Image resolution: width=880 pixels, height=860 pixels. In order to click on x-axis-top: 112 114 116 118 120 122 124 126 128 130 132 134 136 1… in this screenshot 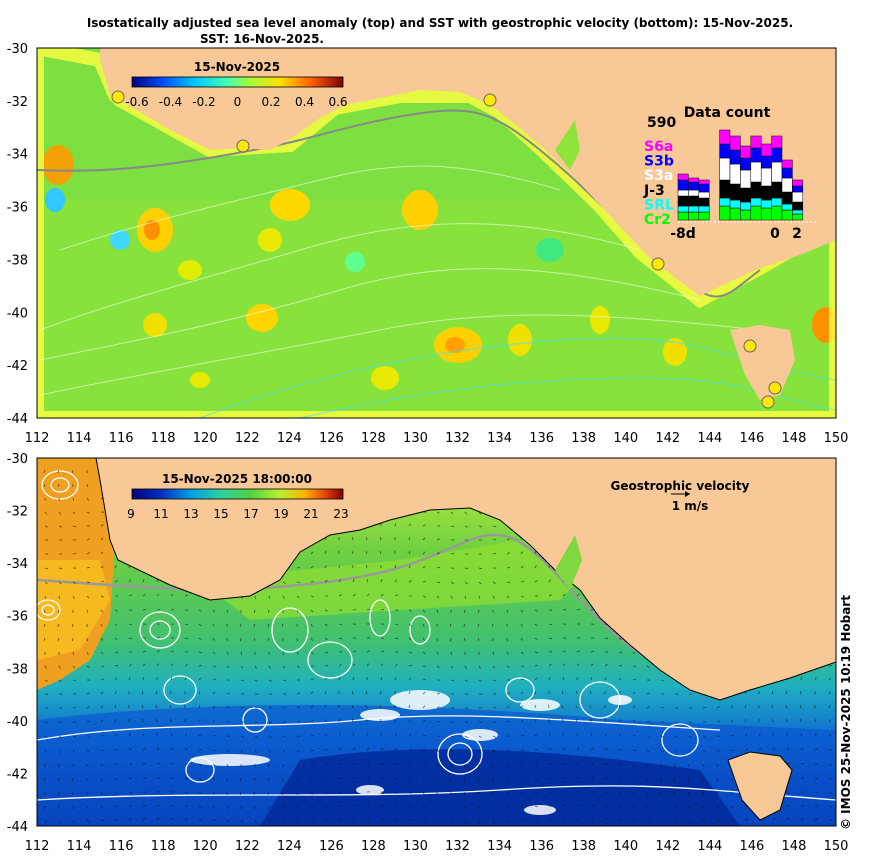, I will do `click(437, 438)`.